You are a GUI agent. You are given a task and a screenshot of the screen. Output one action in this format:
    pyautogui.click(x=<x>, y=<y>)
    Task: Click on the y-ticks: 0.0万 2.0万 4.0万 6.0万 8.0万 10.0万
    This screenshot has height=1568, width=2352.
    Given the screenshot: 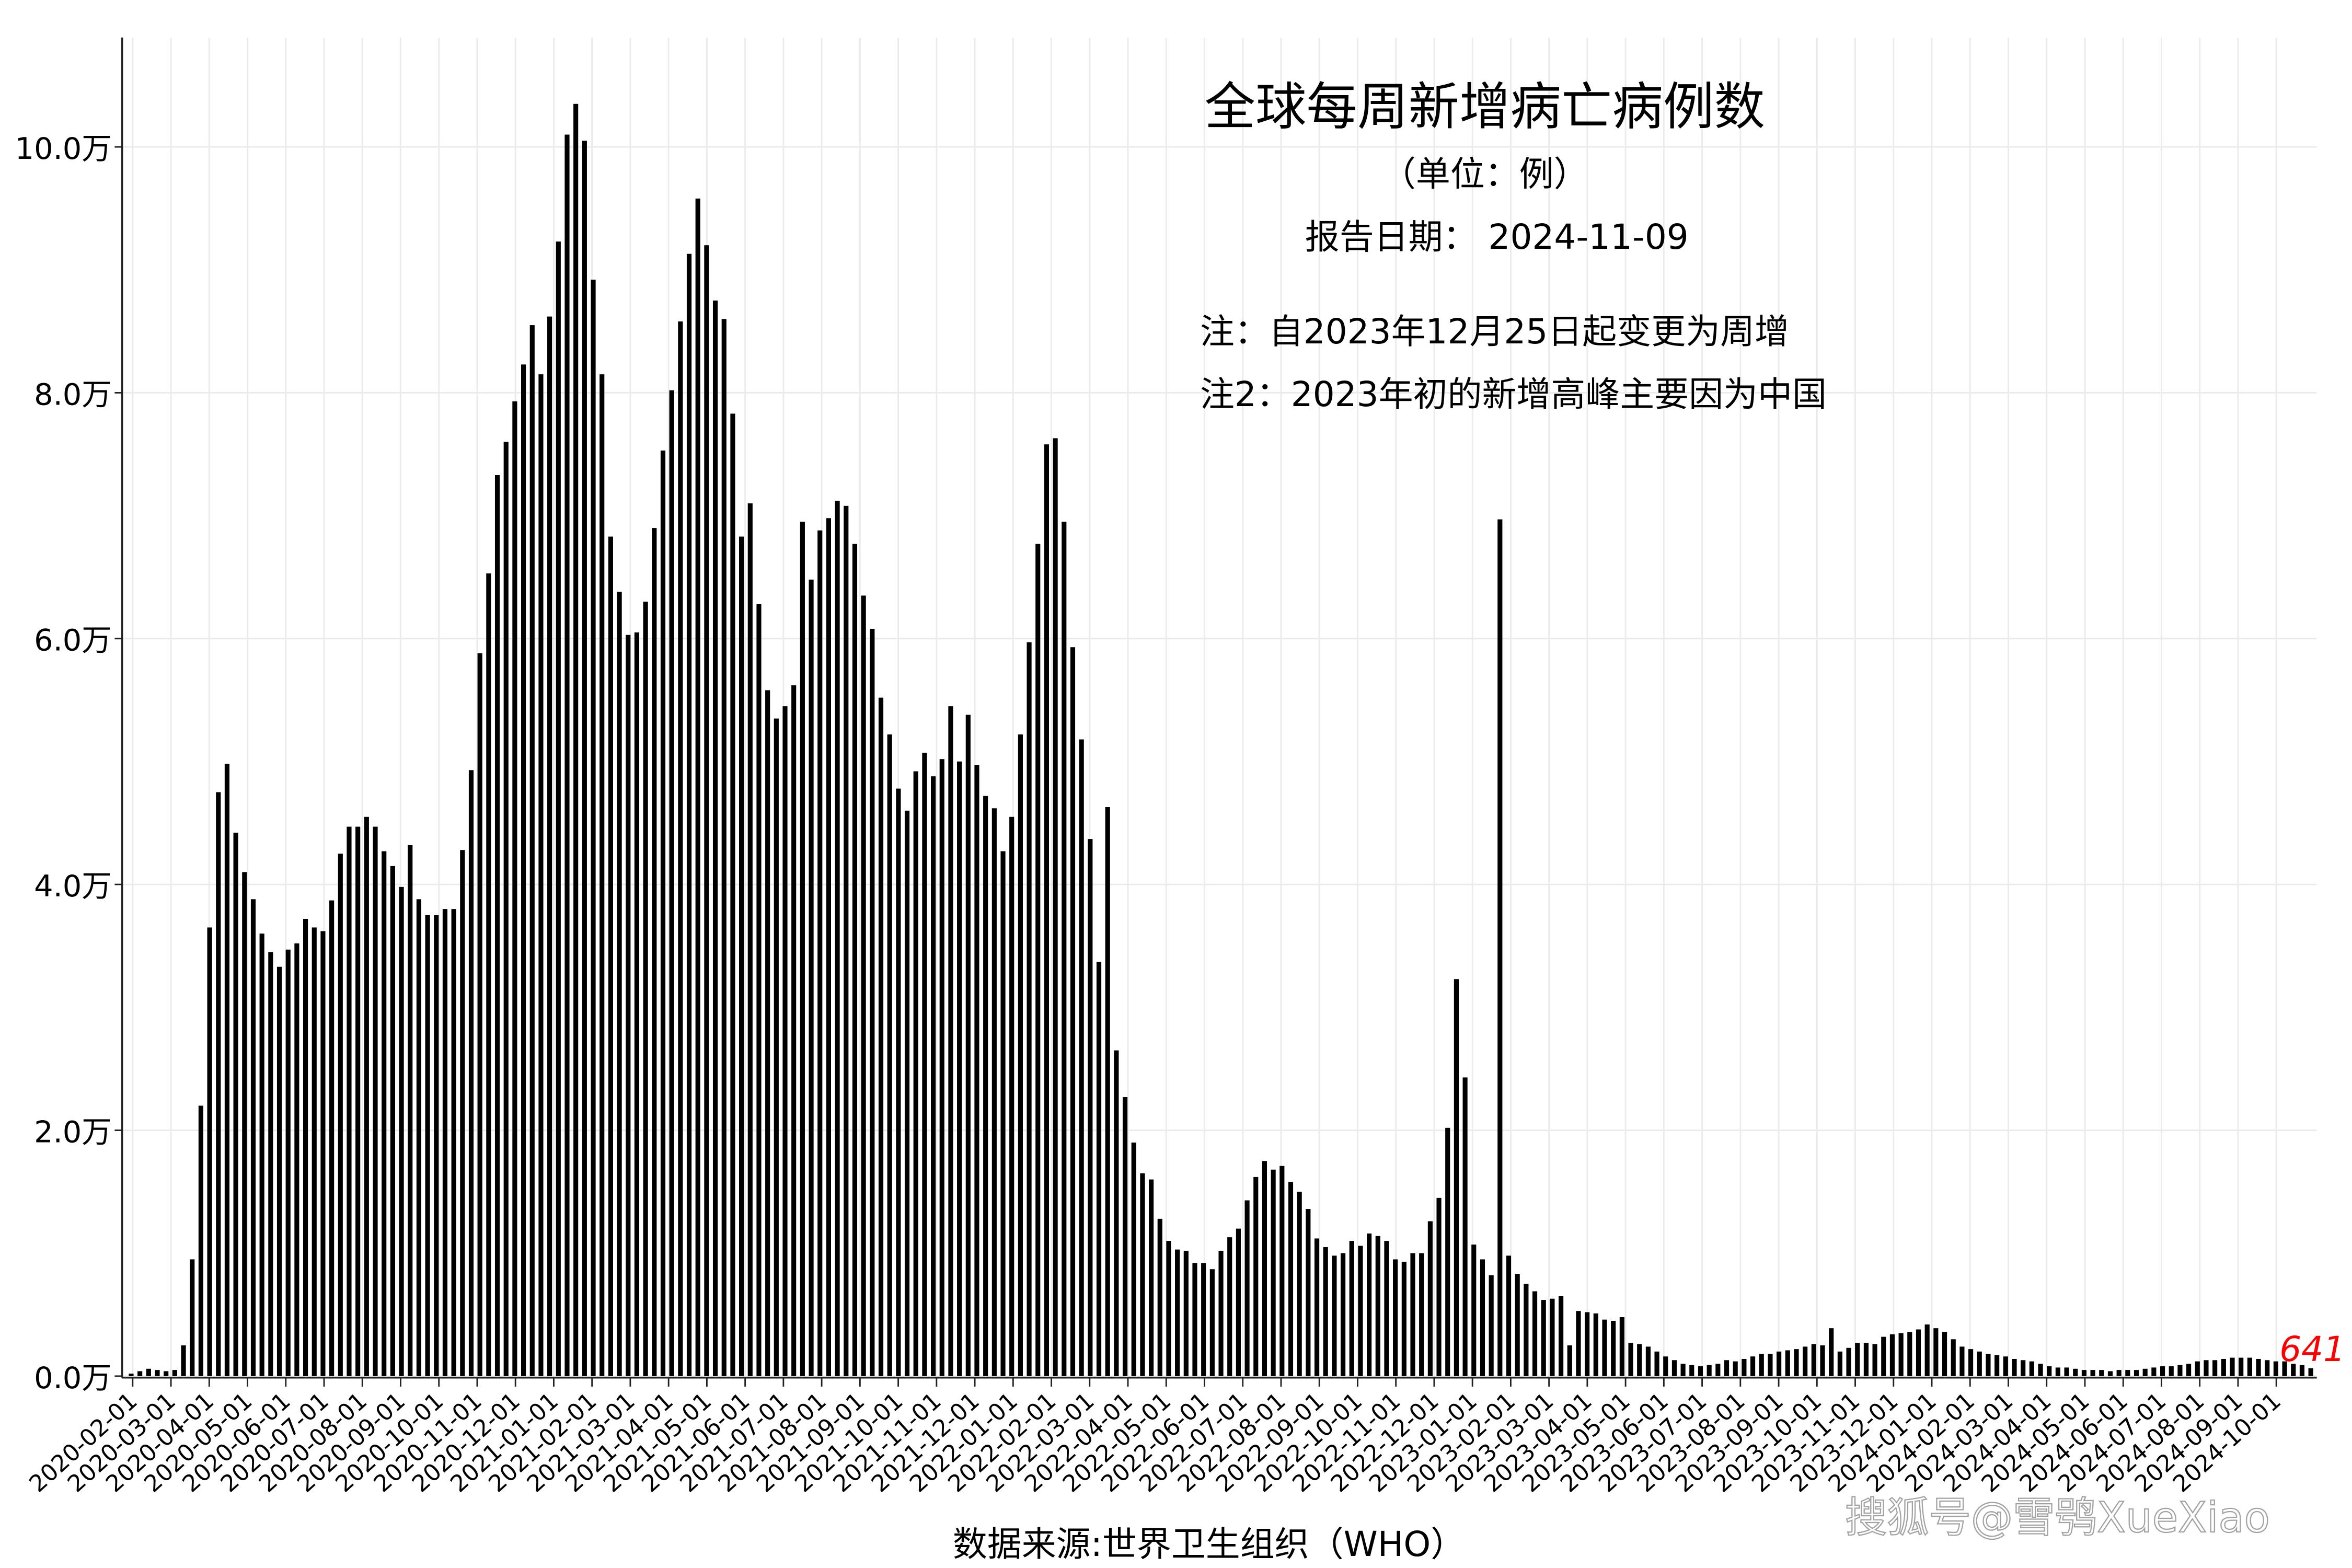 What is the action you would take?
    pyautogui.click(x=68, y=763)
    